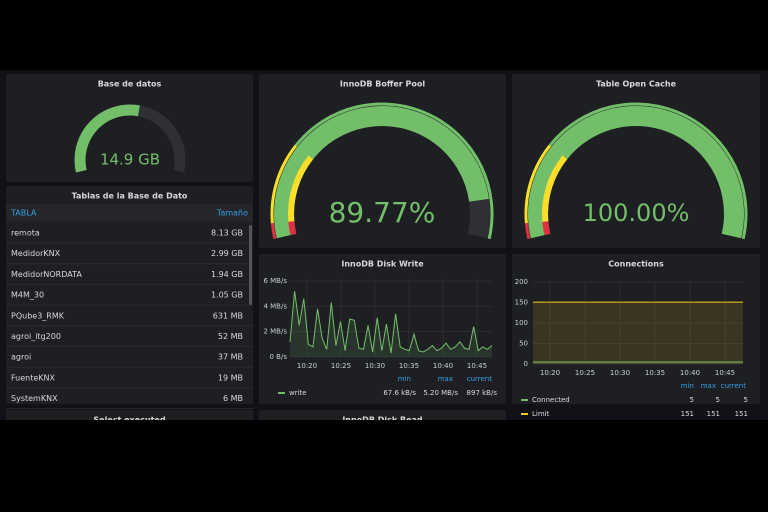 Image resolution: width=768 pixels, height=512 pixels. I want to click on panel-title: Connections, so click(636, 264).